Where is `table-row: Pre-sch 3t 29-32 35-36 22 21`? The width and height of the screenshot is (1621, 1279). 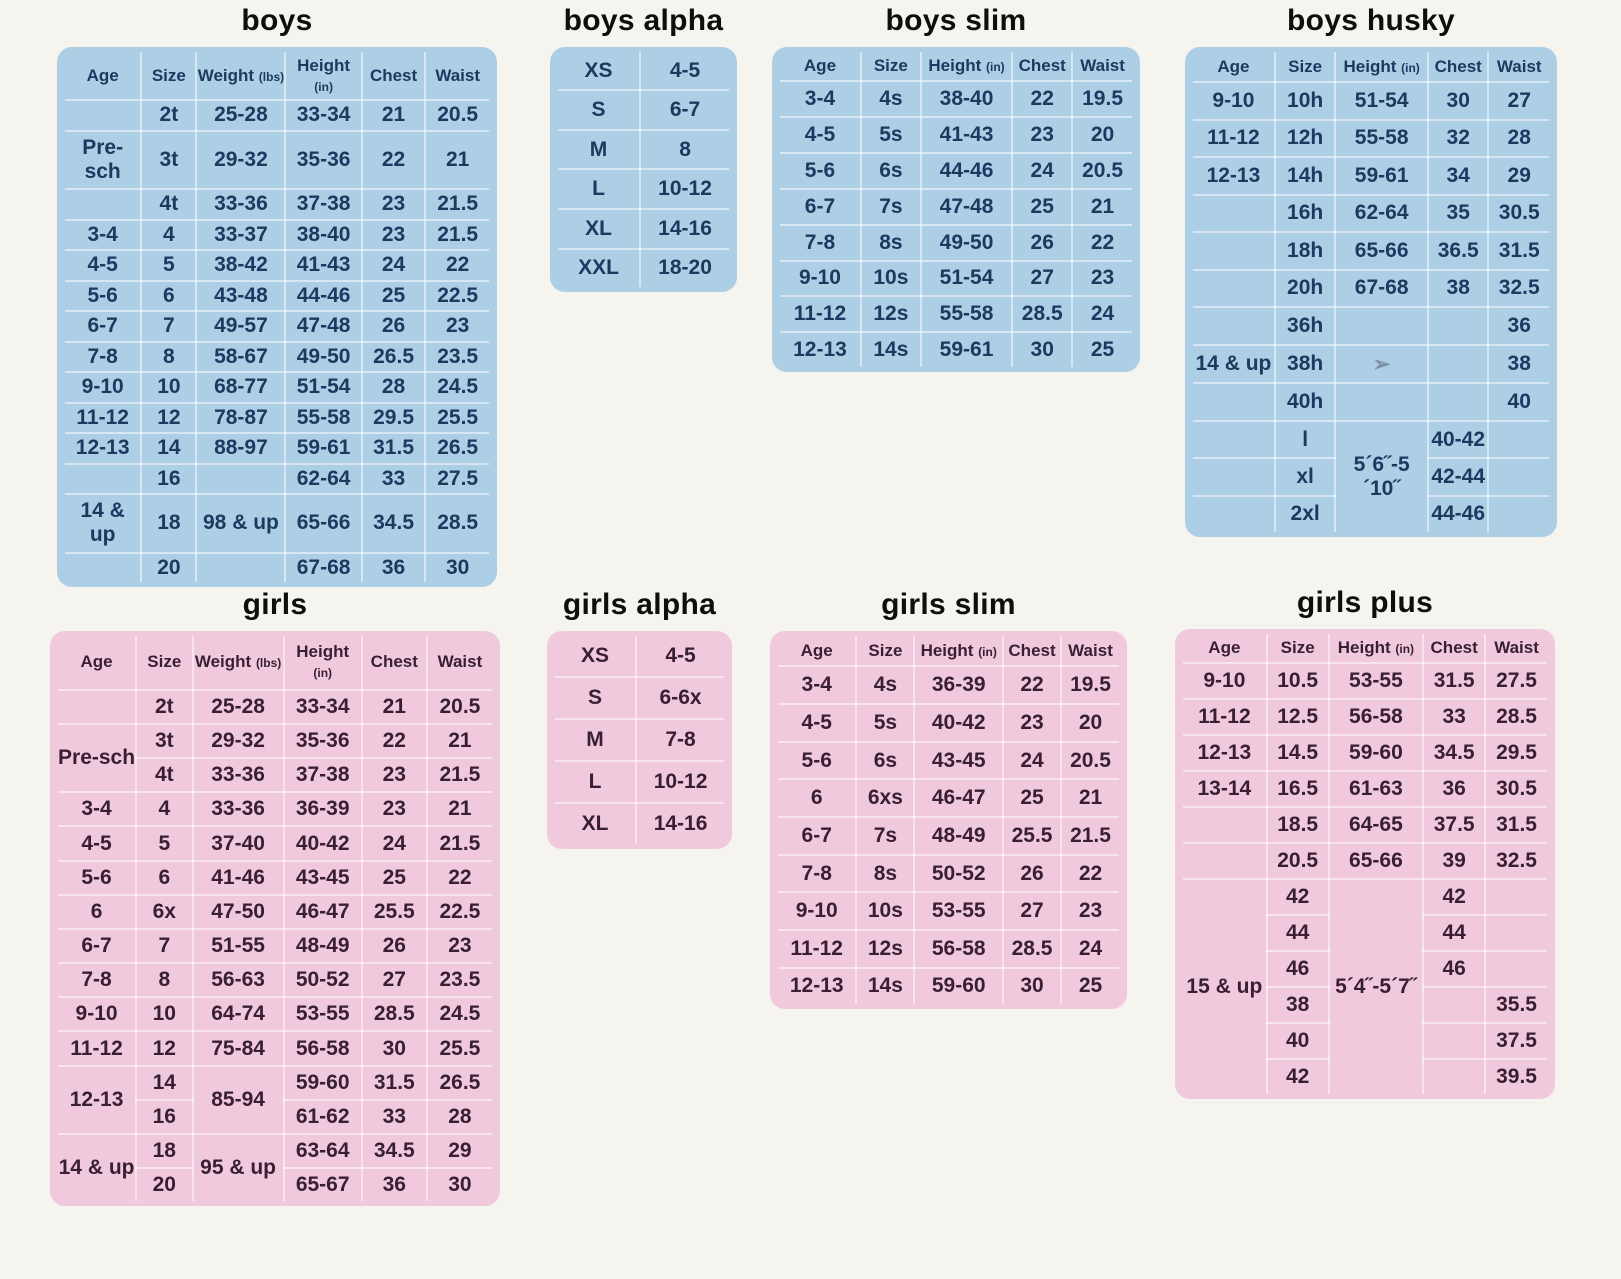
table-row: Pre-sch 3t 29-32 35-36 22 21 is located at coordinates (276, 160).